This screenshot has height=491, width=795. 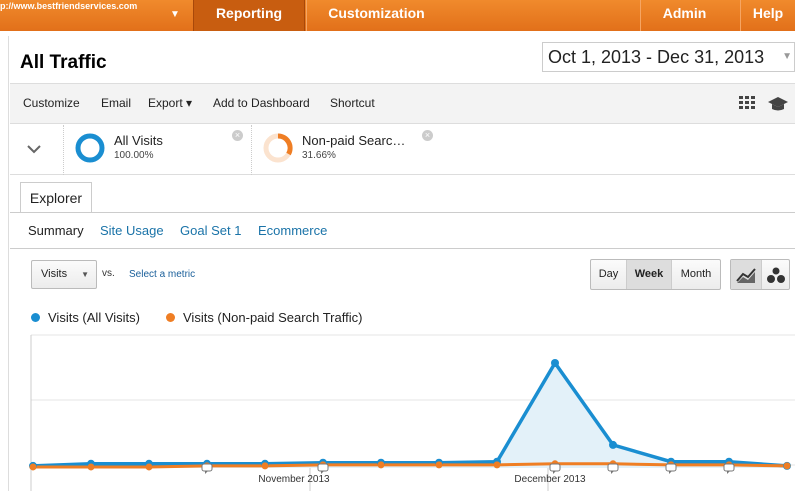 I want to click on tab-help: Help, so click(x=767, y=15).